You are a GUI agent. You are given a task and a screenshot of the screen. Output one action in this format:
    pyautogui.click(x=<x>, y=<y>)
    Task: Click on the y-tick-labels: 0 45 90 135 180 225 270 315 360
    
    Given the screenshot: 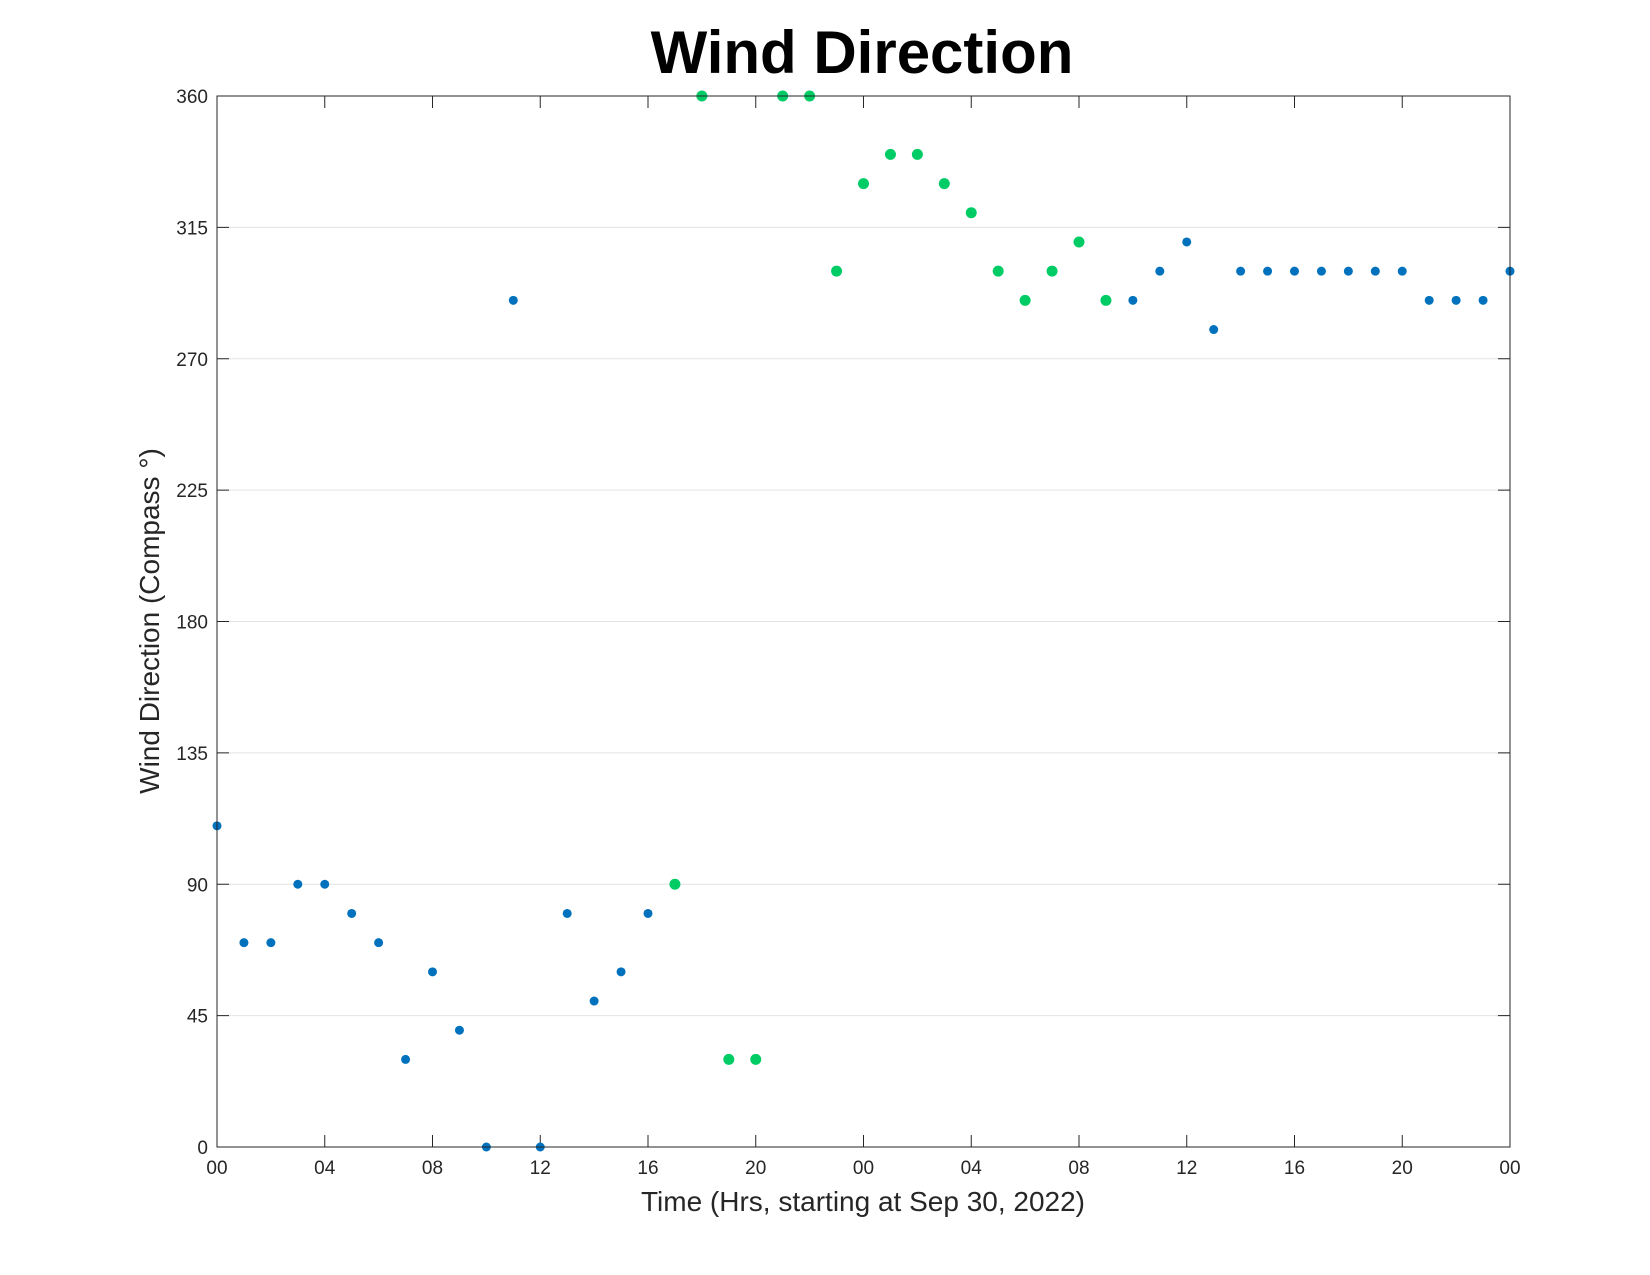 What is the action you would take?
    pyautogui.click(x=192, y=623)
    